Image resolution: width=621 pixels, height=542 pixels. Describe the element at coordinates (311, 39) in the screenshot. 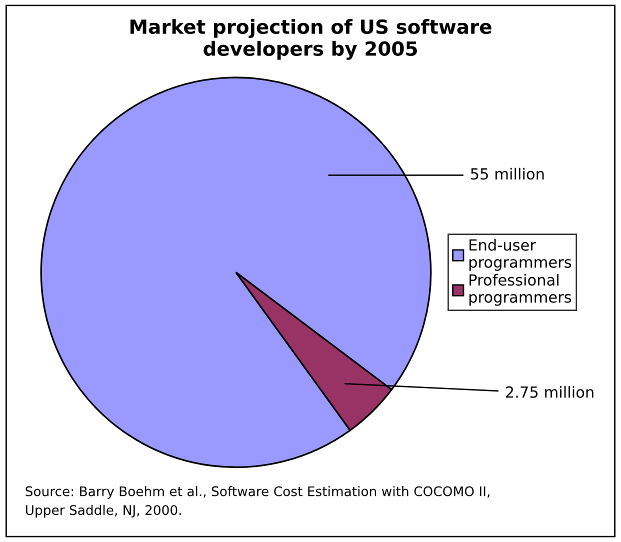

I see `chart-title: Market projection of US software developers by 2005` at that location.